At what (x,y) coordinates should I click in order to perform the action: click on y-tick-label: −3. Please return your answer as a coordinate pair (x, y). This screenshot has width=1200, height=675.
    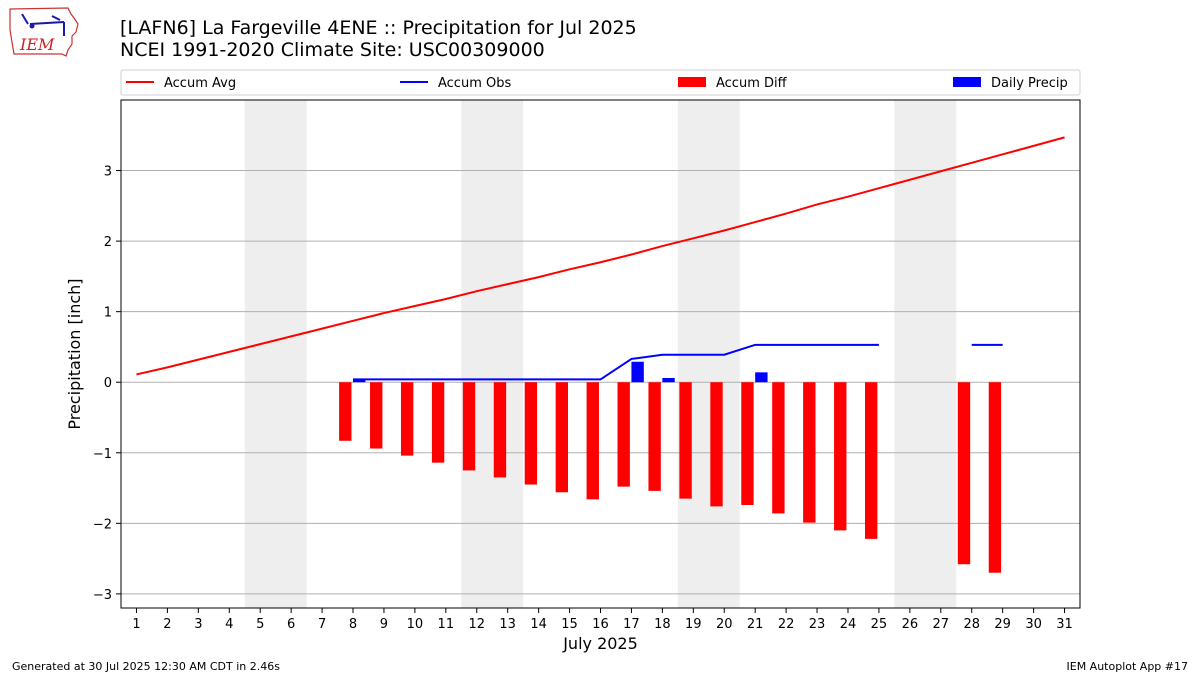
    Looking at the image, I should click on (102, 595).